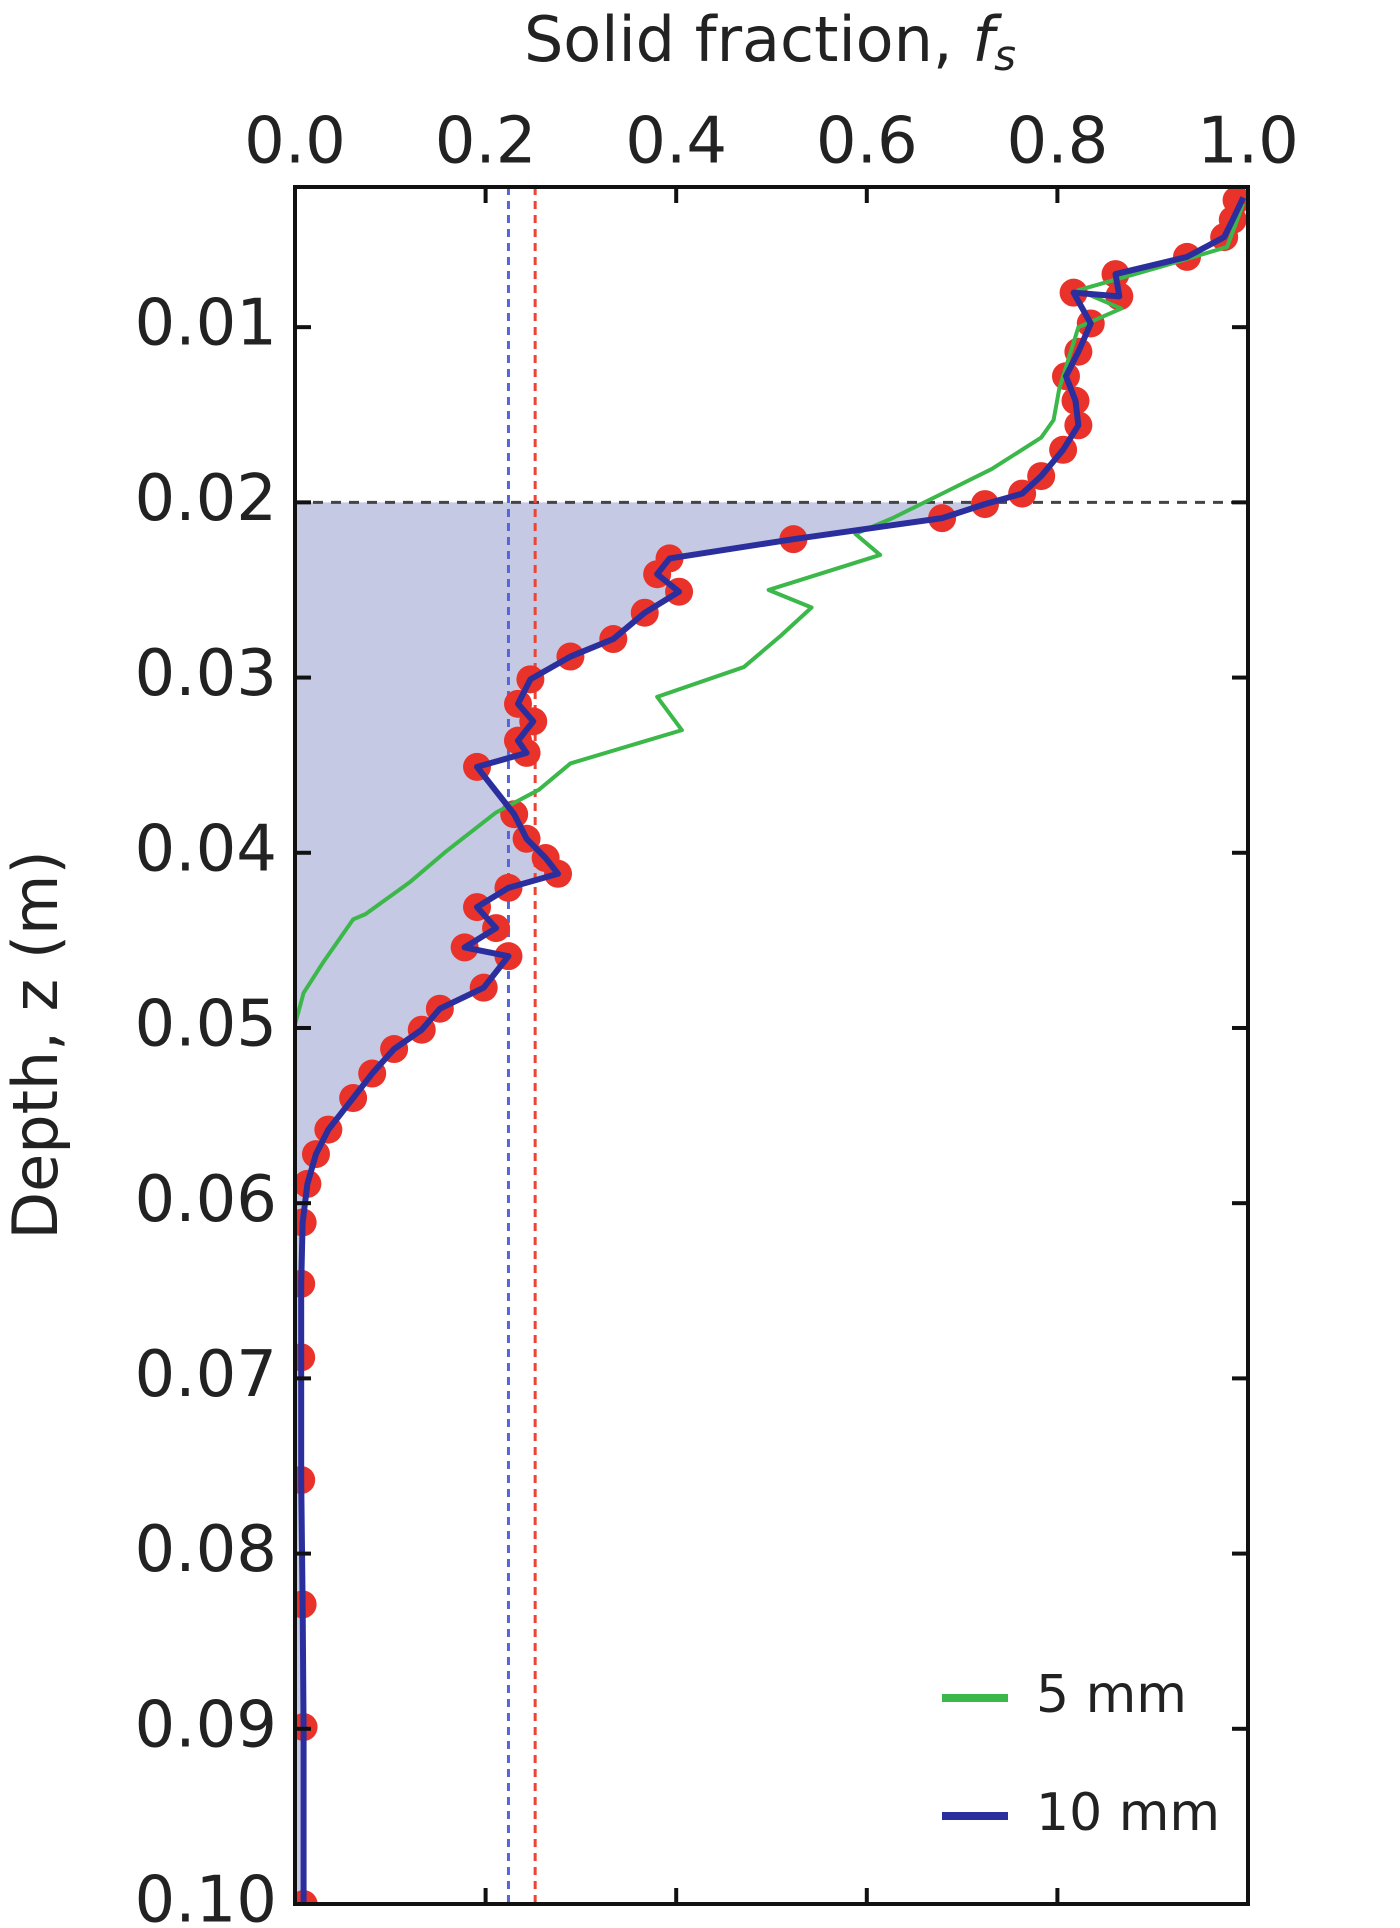 The height and width of the screenshot is (1928, 1400). I want to click on y-axis-title: Depth, z (m), so click(36, 1044).